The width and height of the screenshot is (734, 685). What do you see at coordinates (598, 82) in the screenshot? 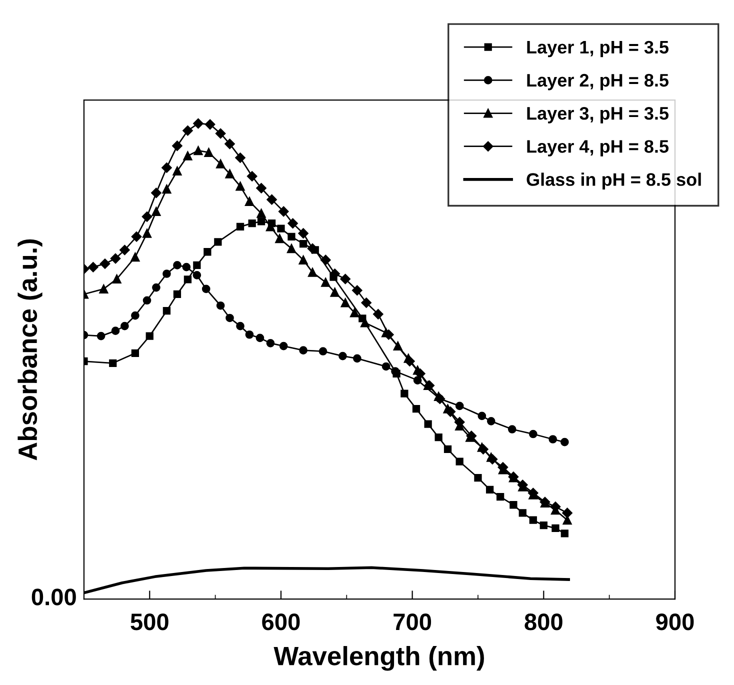
I see `legend-label: Layer 2, pH = 8.5` at bounding box center [598, 82].